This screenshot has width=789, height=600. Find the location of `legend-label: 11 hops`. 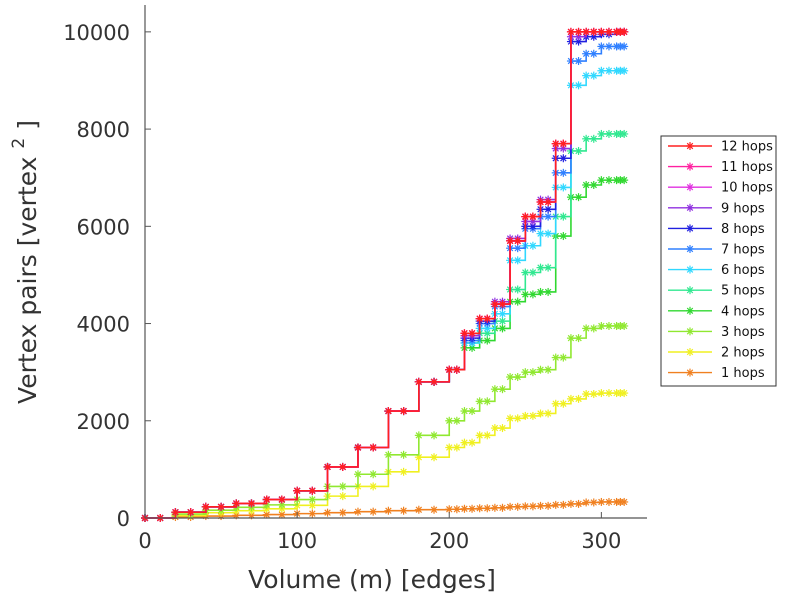

legend-label: 11 hops is located at coordinates (747, 167).